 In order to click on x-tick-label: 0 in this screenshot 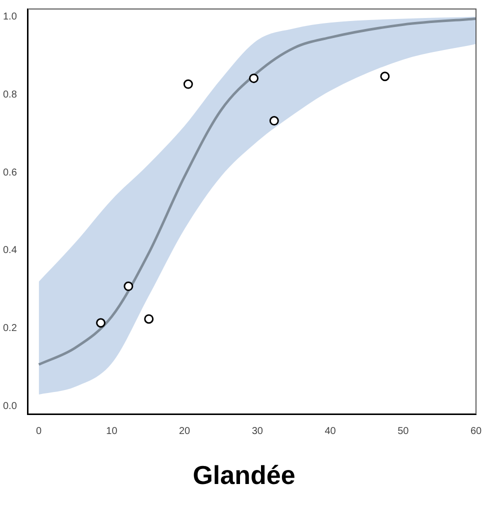, I will do `click(39, 431)`.